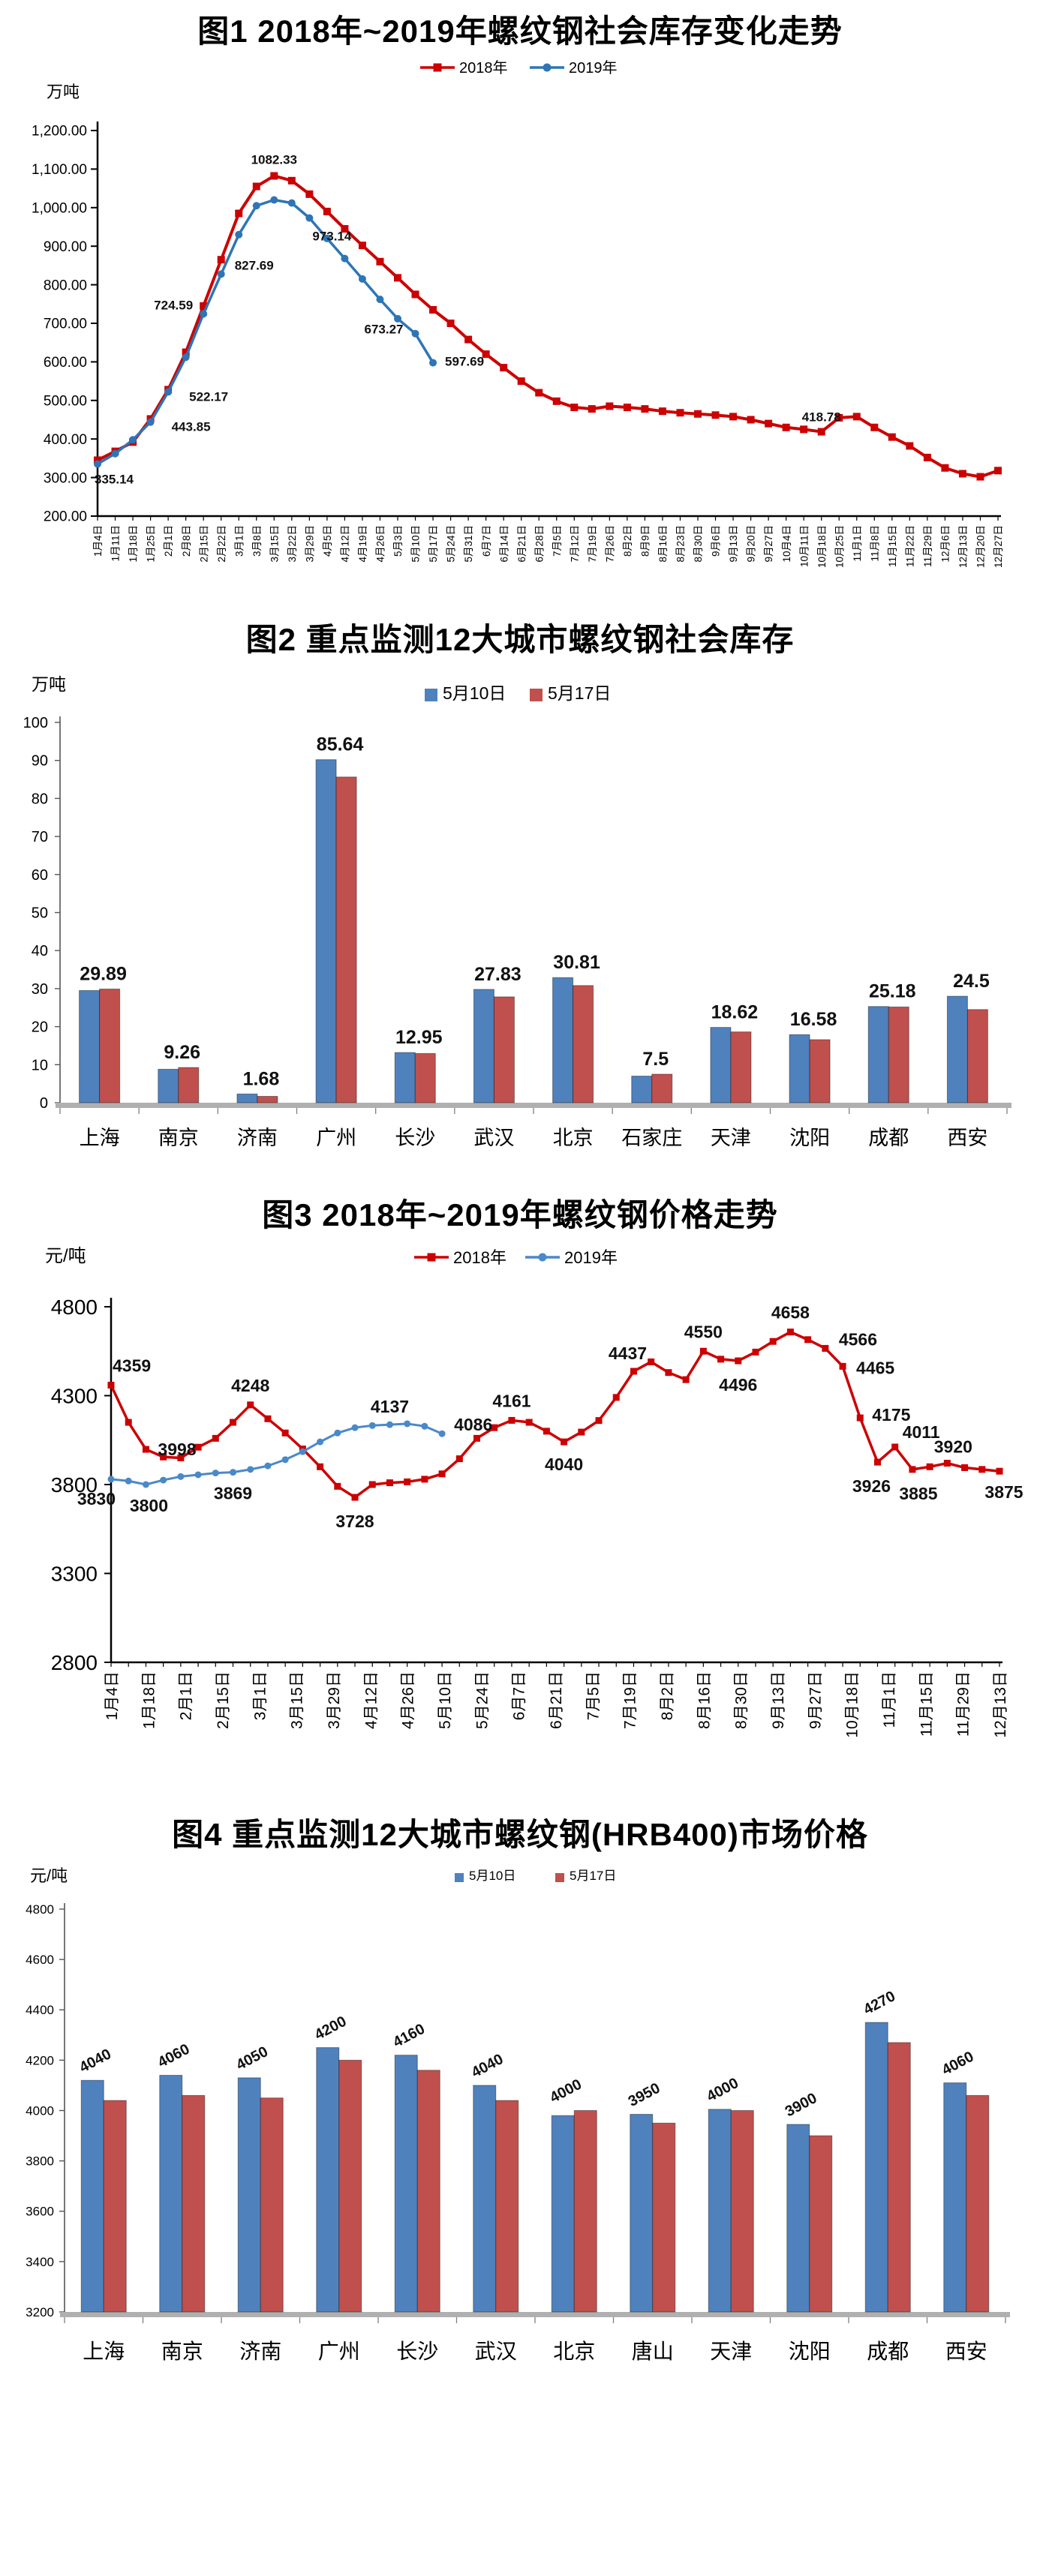 The width and height of the screenshot is (1040, 2576). Describe the element at coordinates (875, 1367) in the screenshot. I see `data-label: 4465` at that location.